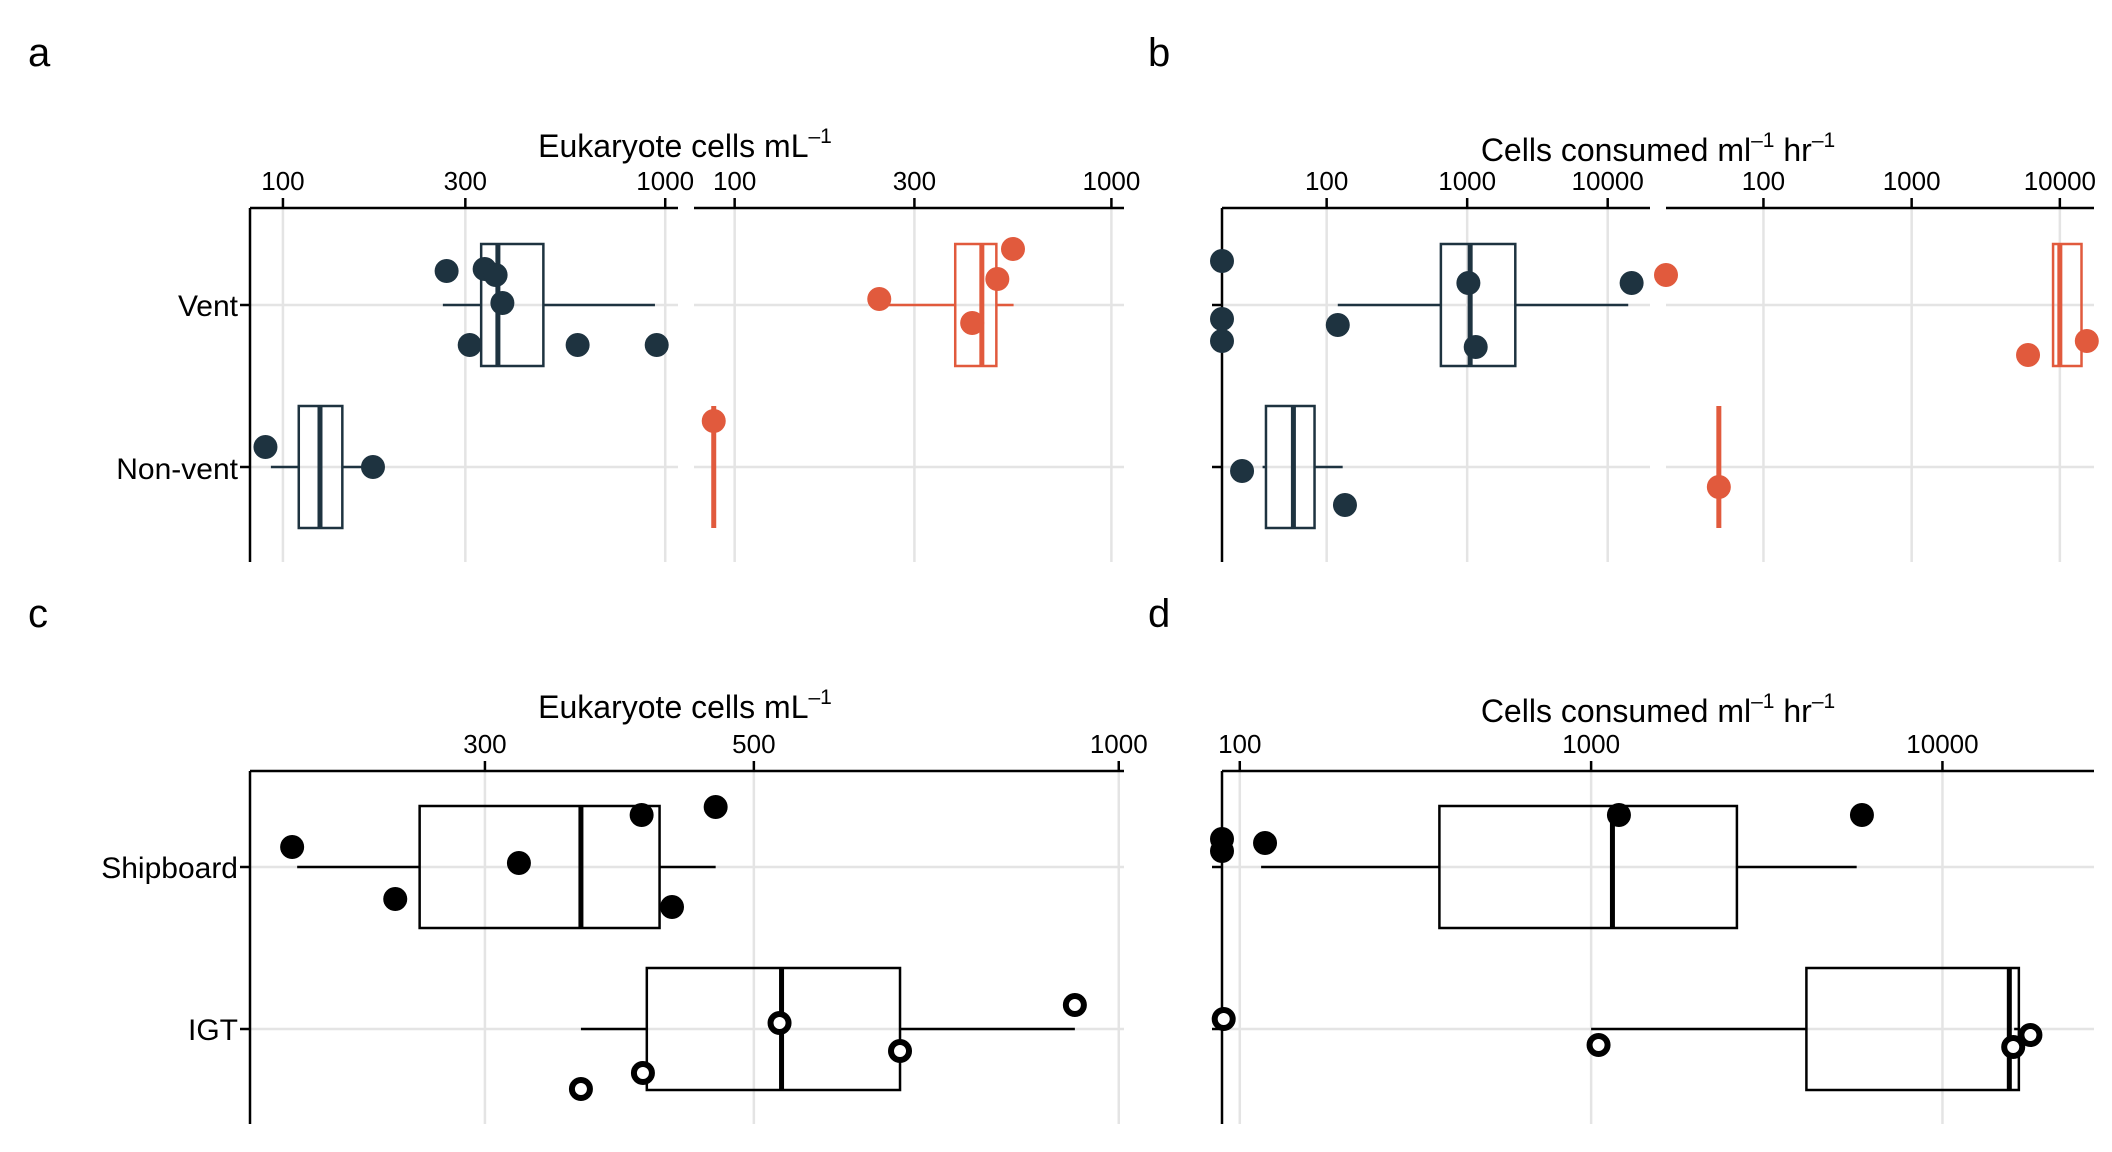  What do you see at coordinates (1467, 181) in the screenshot?
I see `x-tick-label-b0-1: 1000` at bounding box center [1467, 181].